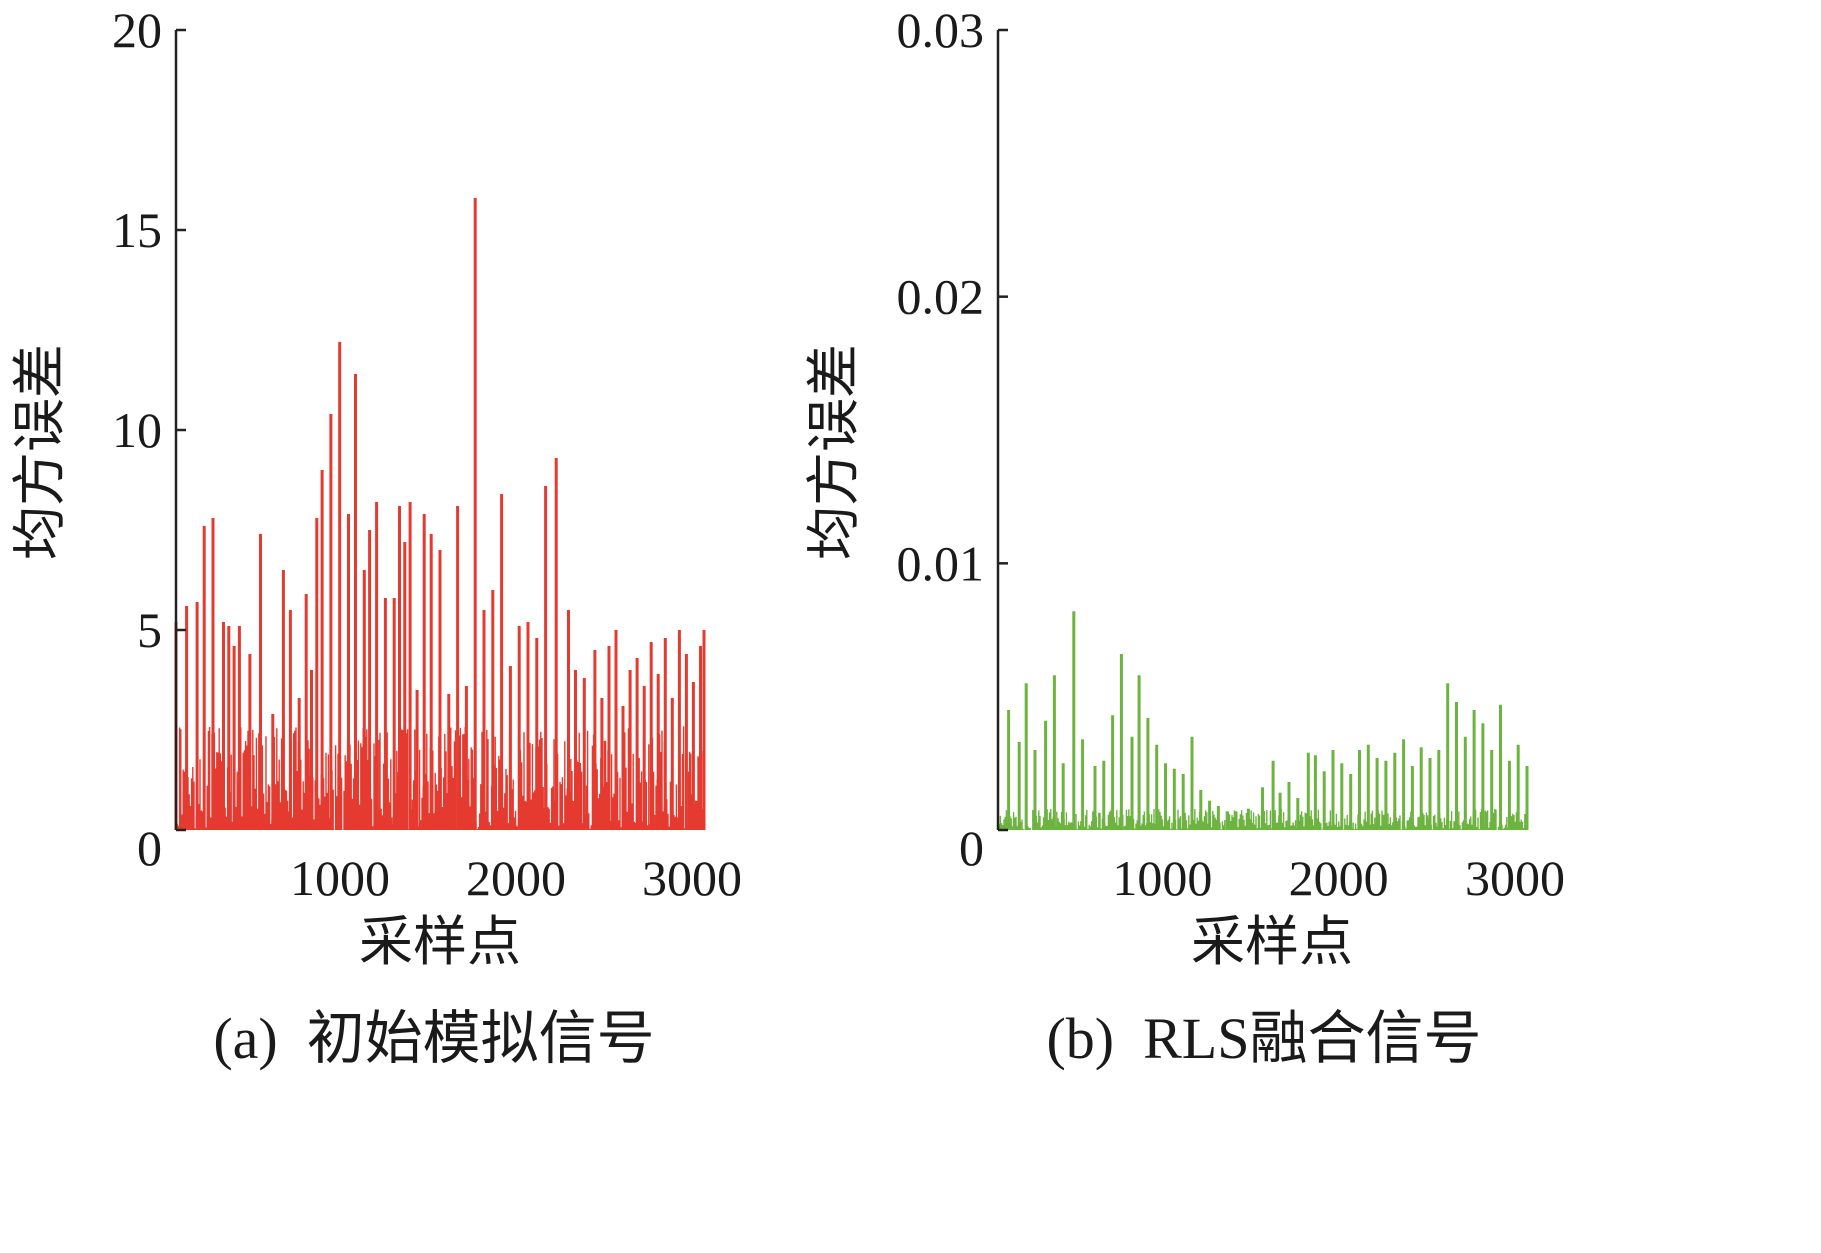  What do you see at coordinates (433, 1038) in the screenshot?
I see `panel-a-caption: (a) 初始模拟信号` at bounding box center [433, 1038].